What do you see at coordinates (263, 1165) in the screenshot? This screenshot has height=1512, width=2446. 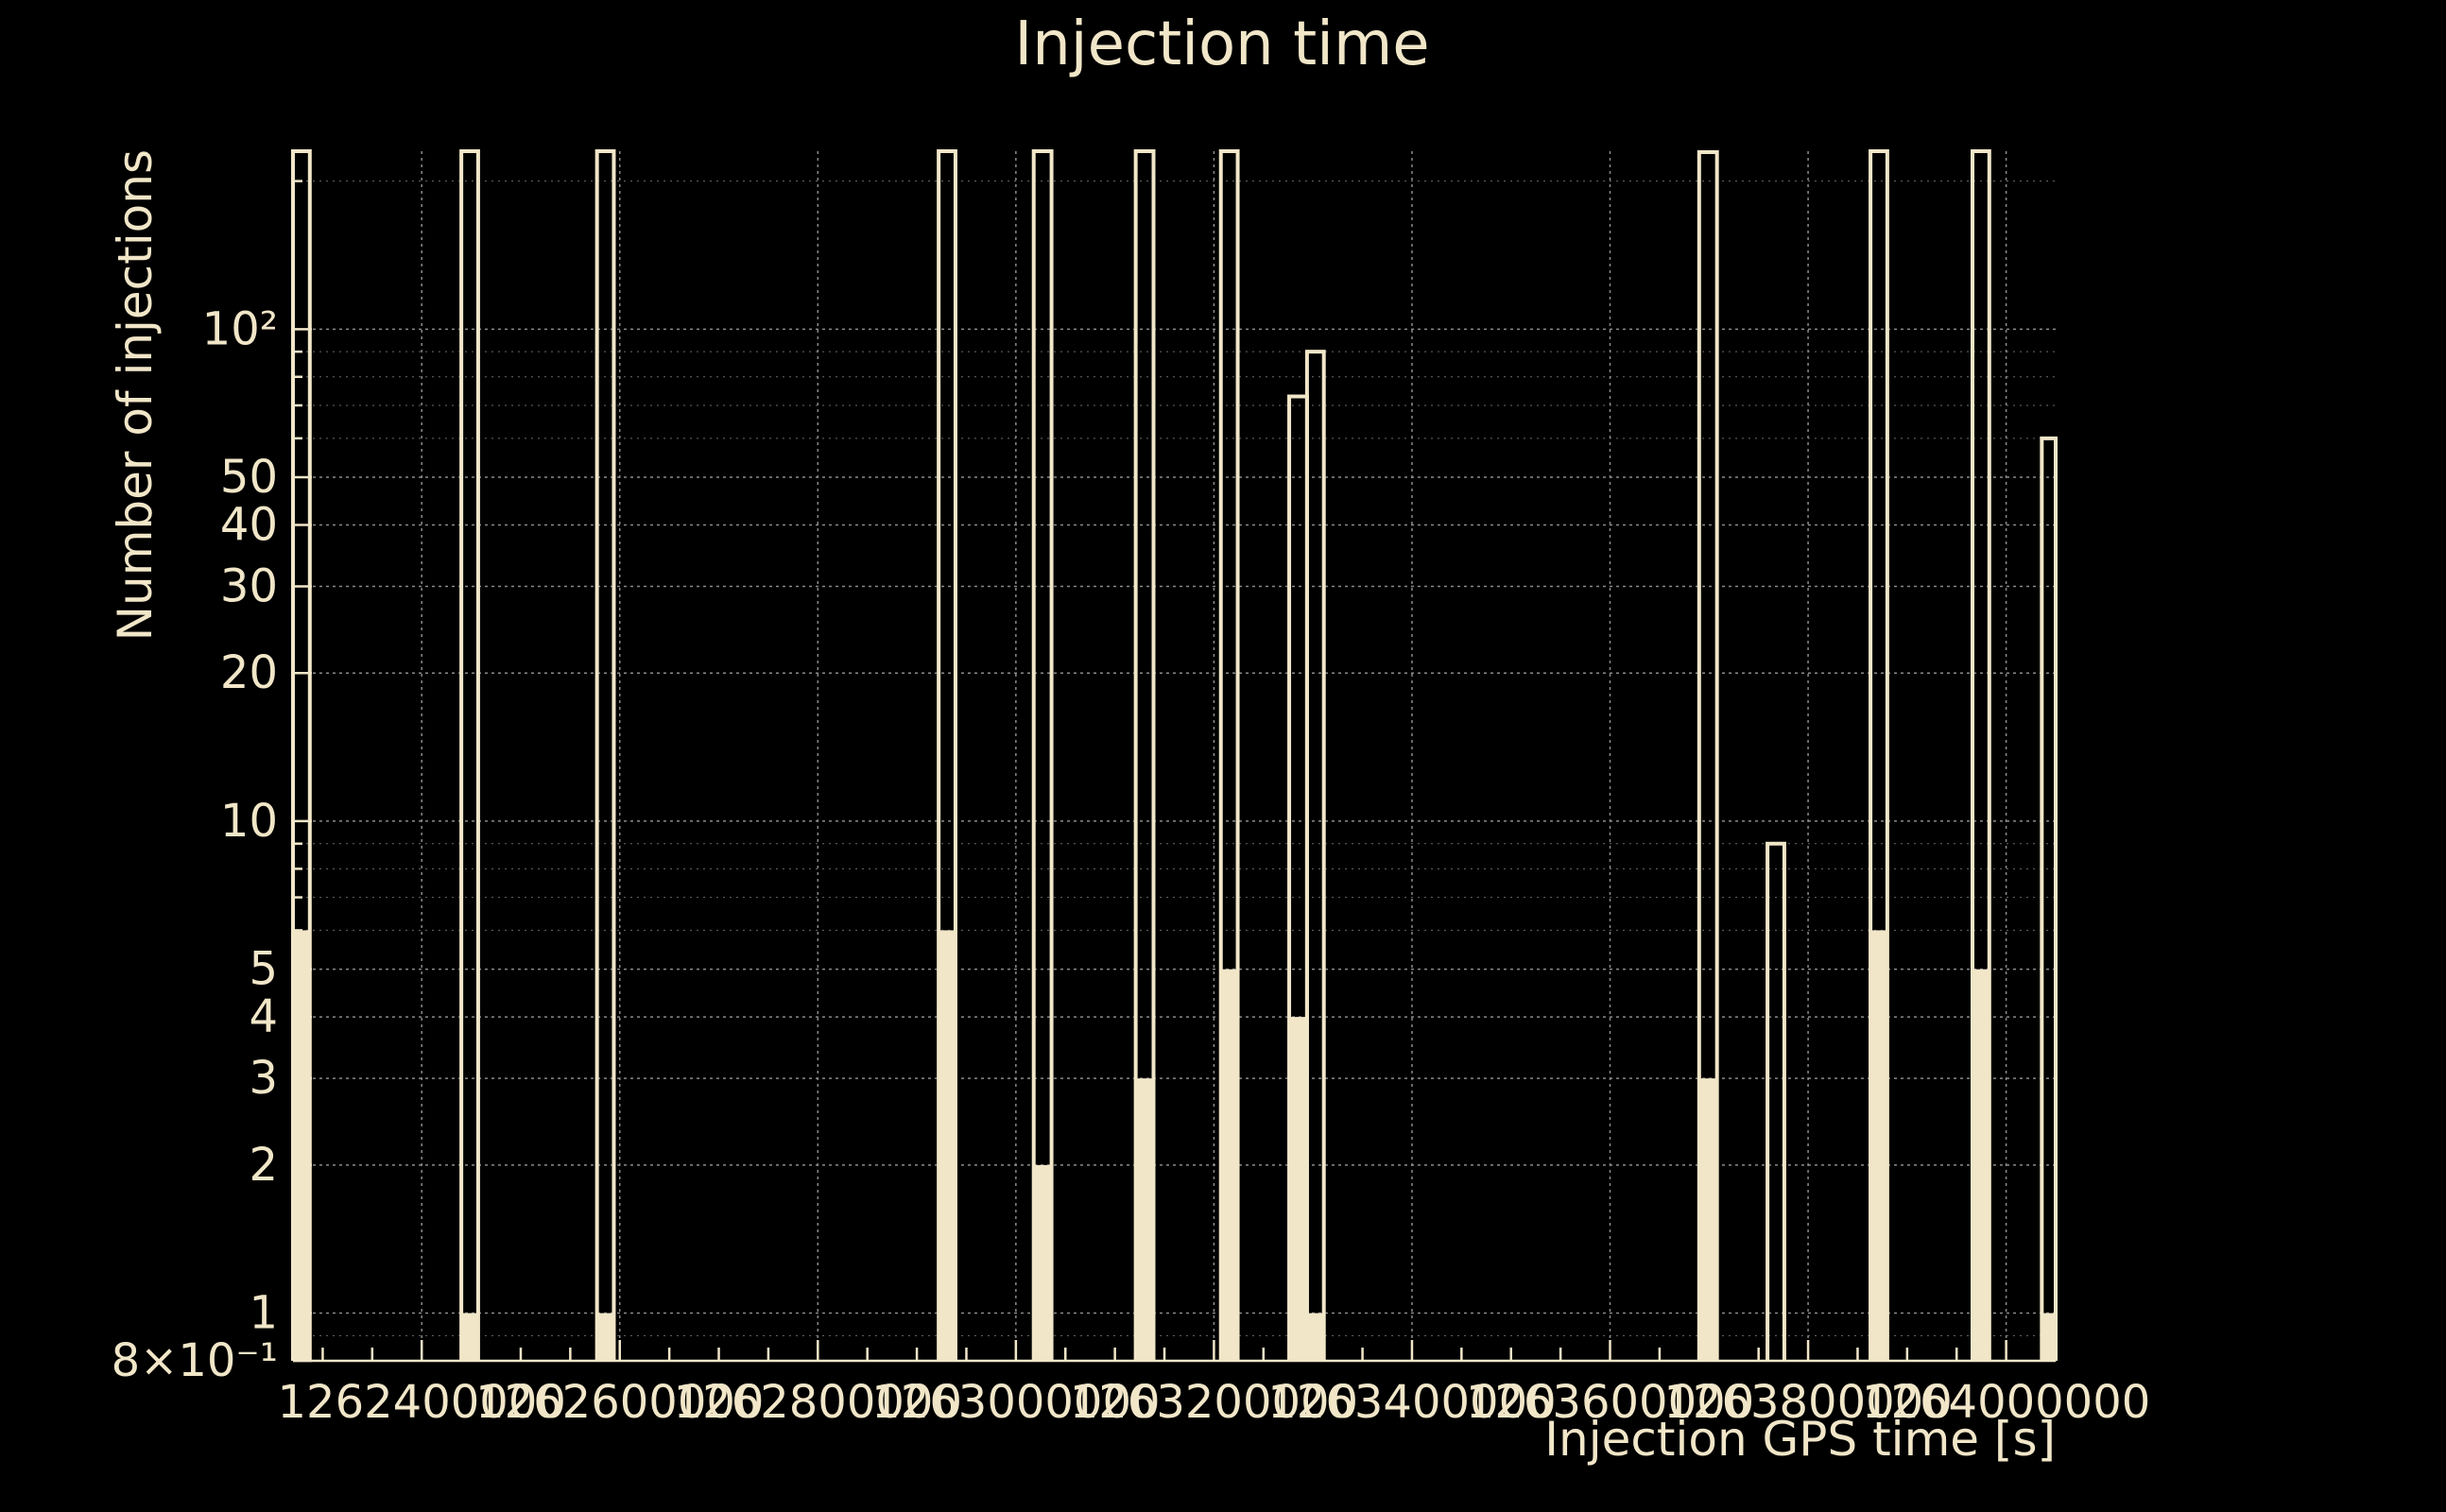 I see `y-tick-label: 2` at bounding box center [263, 1165].